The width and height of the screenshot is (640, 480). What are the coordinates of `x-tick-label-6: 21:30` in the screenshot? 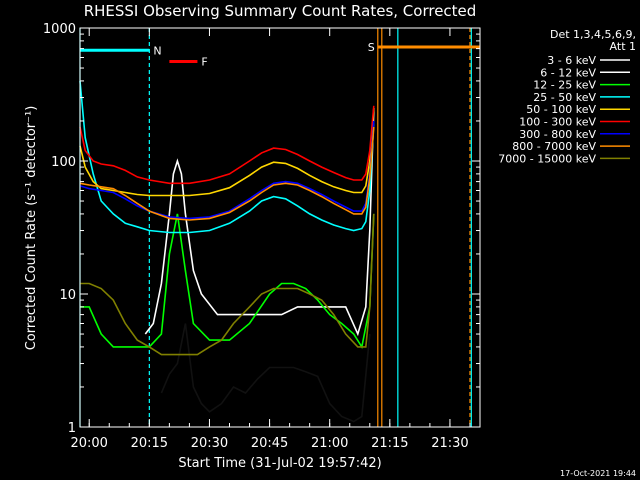 It's located at (449, 443).